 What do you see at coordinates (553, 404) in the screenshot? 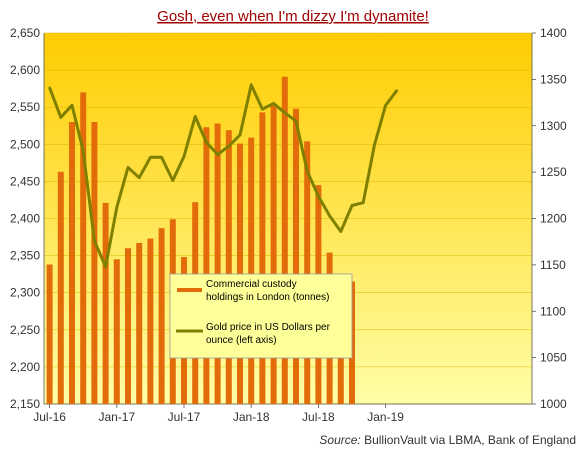
I see `right-tick-label: 1000` at bounding box center [553, 404].